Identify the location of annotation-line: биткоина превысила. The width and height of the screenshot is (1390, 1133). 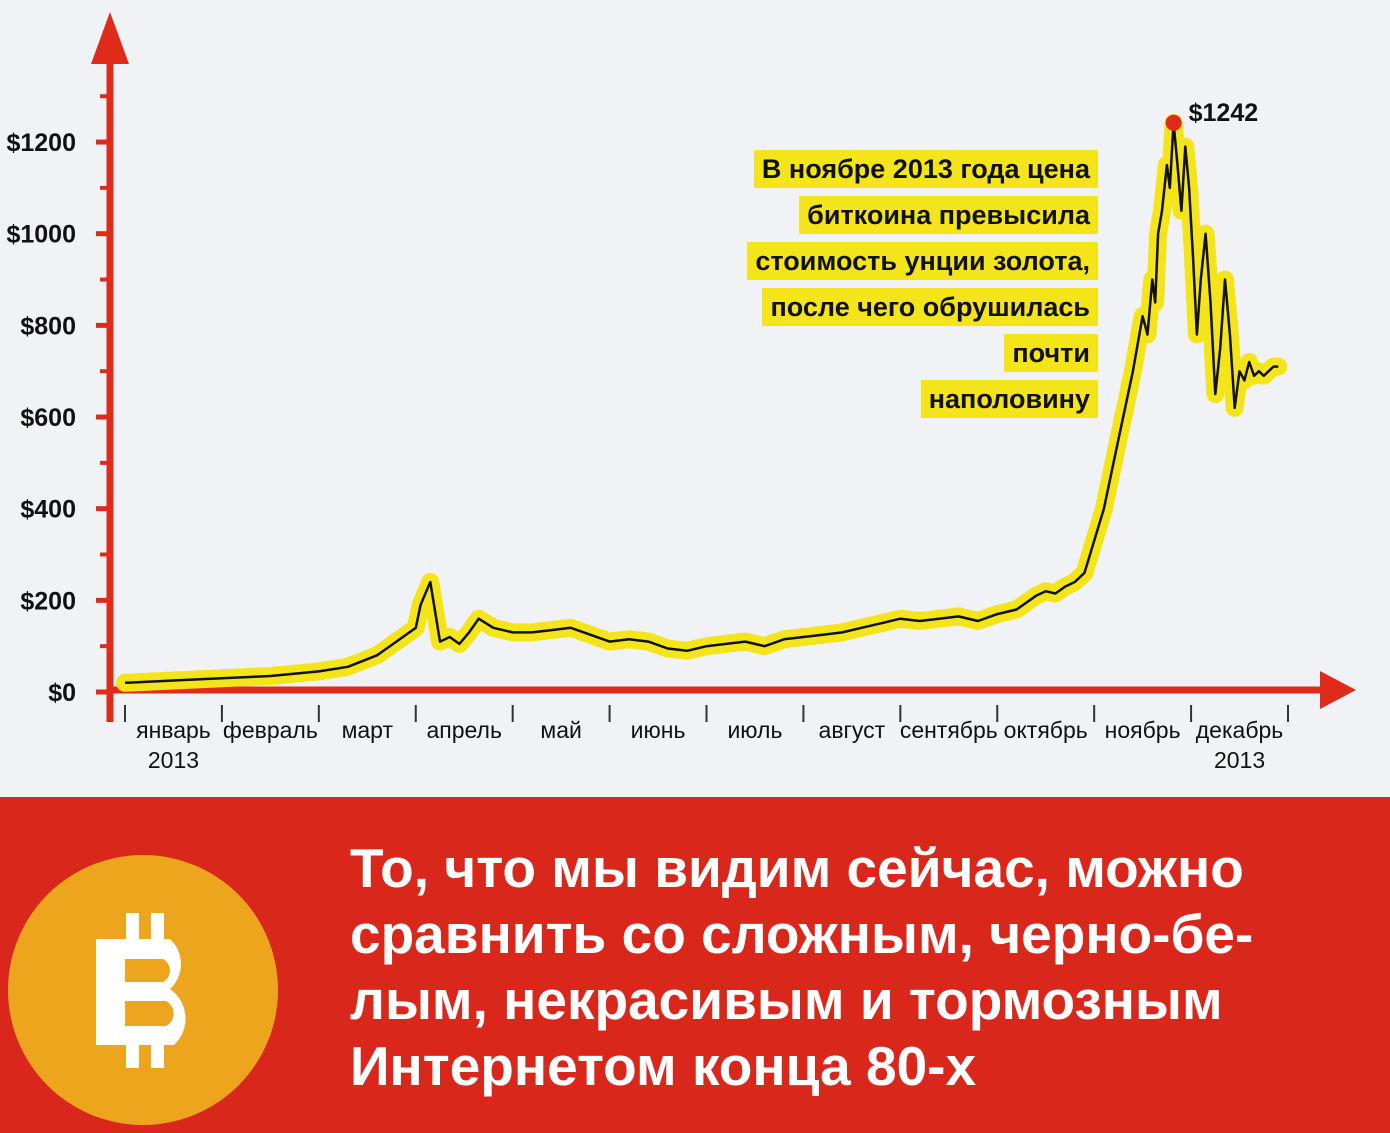
(948, 215).